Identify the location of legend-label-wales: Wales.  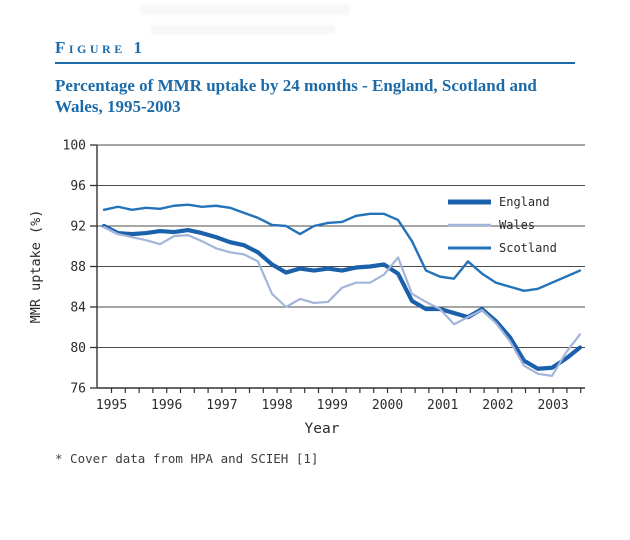
(517, 225).